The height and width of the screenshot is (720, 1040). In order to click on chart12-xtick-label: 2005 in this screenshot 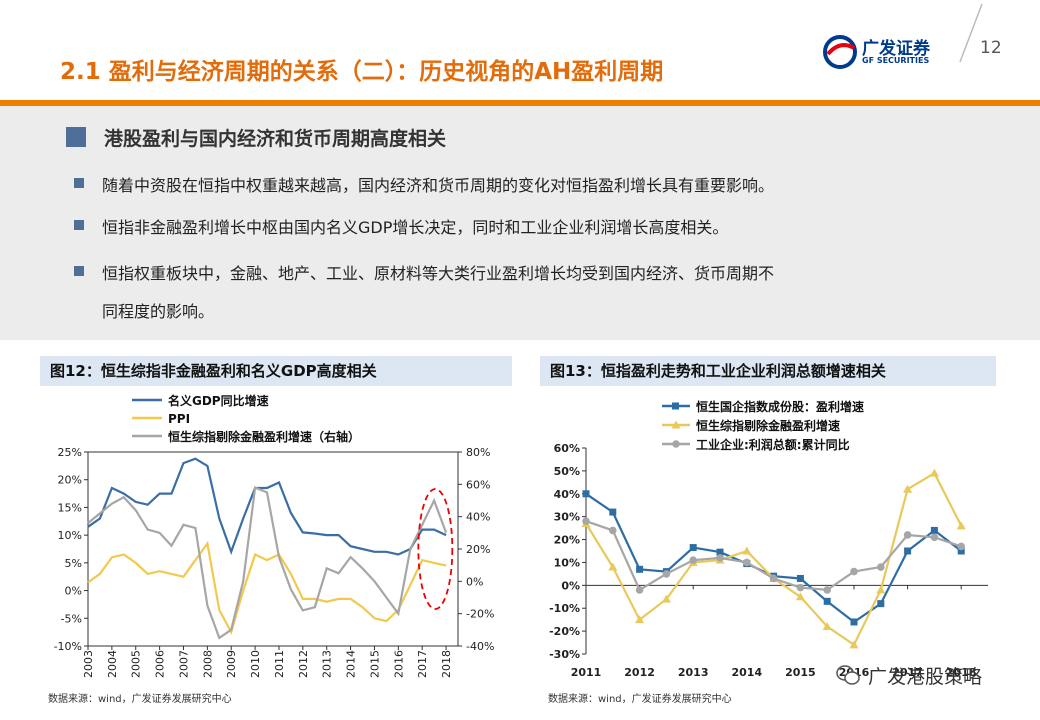, I will do `click(136, 664)`.